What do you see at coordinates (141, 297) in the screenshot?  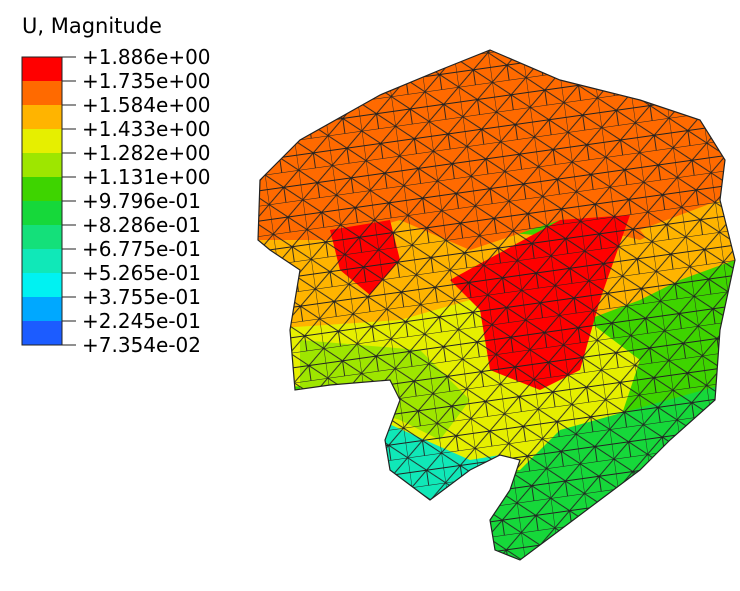 I see `legend-level: +3.755e-01` at bounding box center [141, 297].